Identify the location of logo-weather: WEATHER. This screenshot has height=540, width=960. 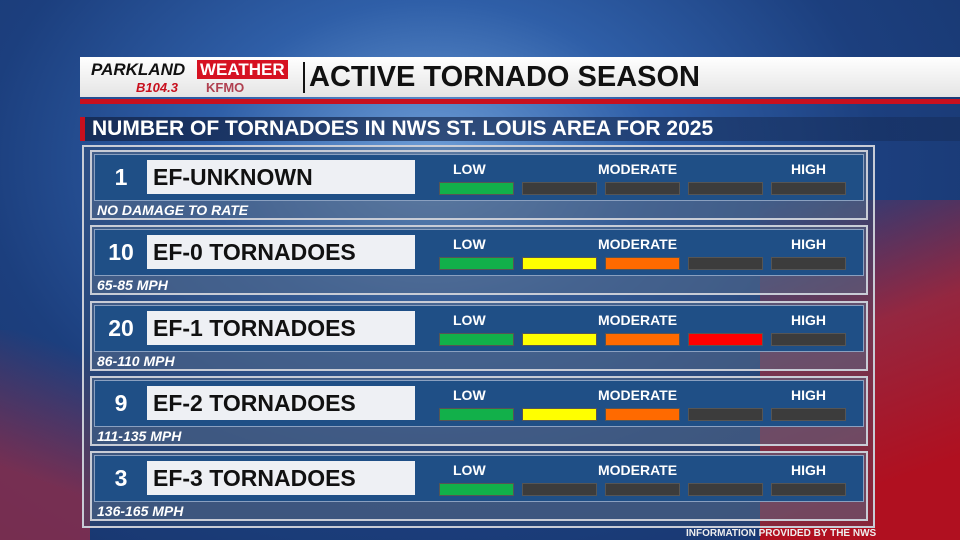
(242, 69).